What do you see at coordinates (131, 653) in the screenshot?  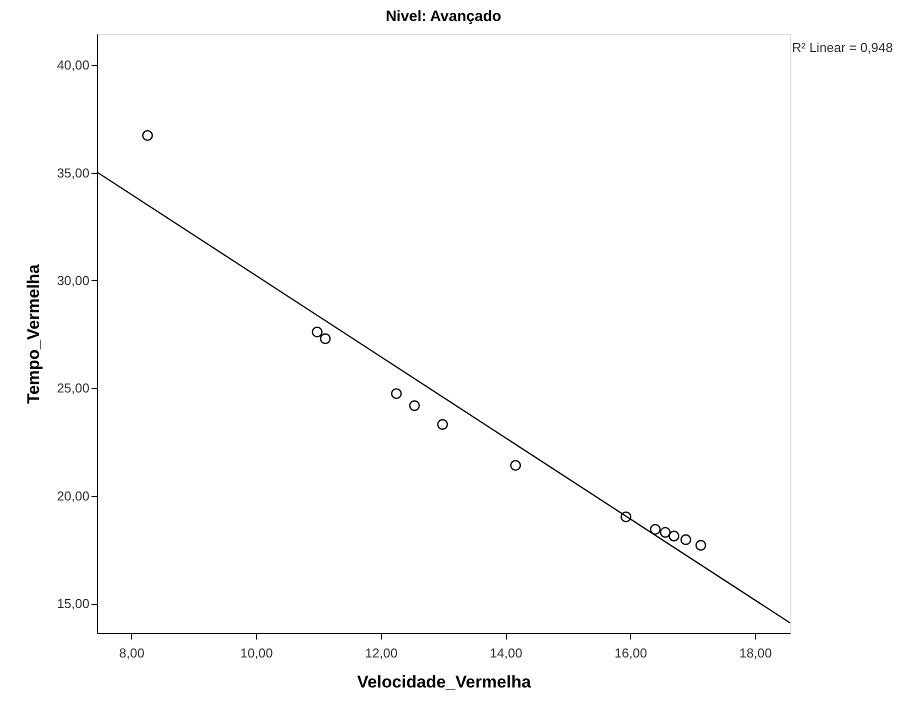 I see `x-tick-label: 8,00` at bounding box center [131, 653].